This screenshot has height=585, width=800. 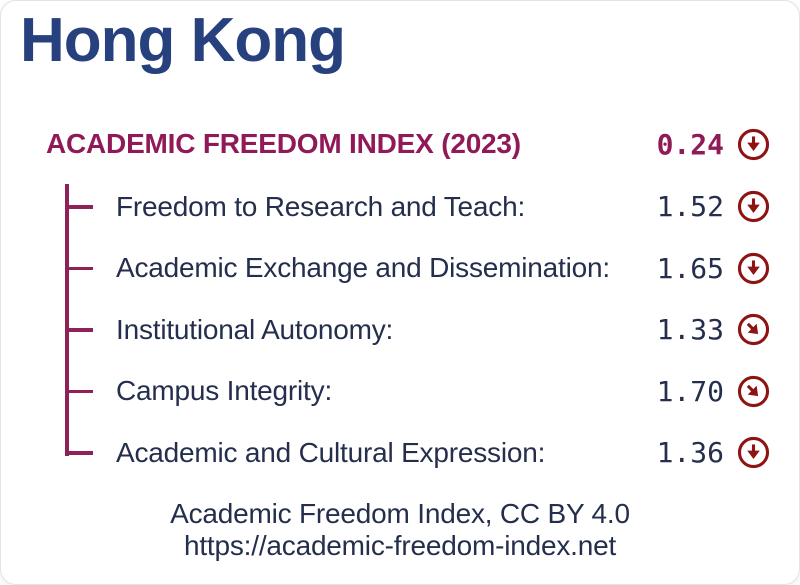 What do you see at coordinates (690, 207) in the screenshot?
I see `indicator-value: 1.52` at bounding box center [690, 207].